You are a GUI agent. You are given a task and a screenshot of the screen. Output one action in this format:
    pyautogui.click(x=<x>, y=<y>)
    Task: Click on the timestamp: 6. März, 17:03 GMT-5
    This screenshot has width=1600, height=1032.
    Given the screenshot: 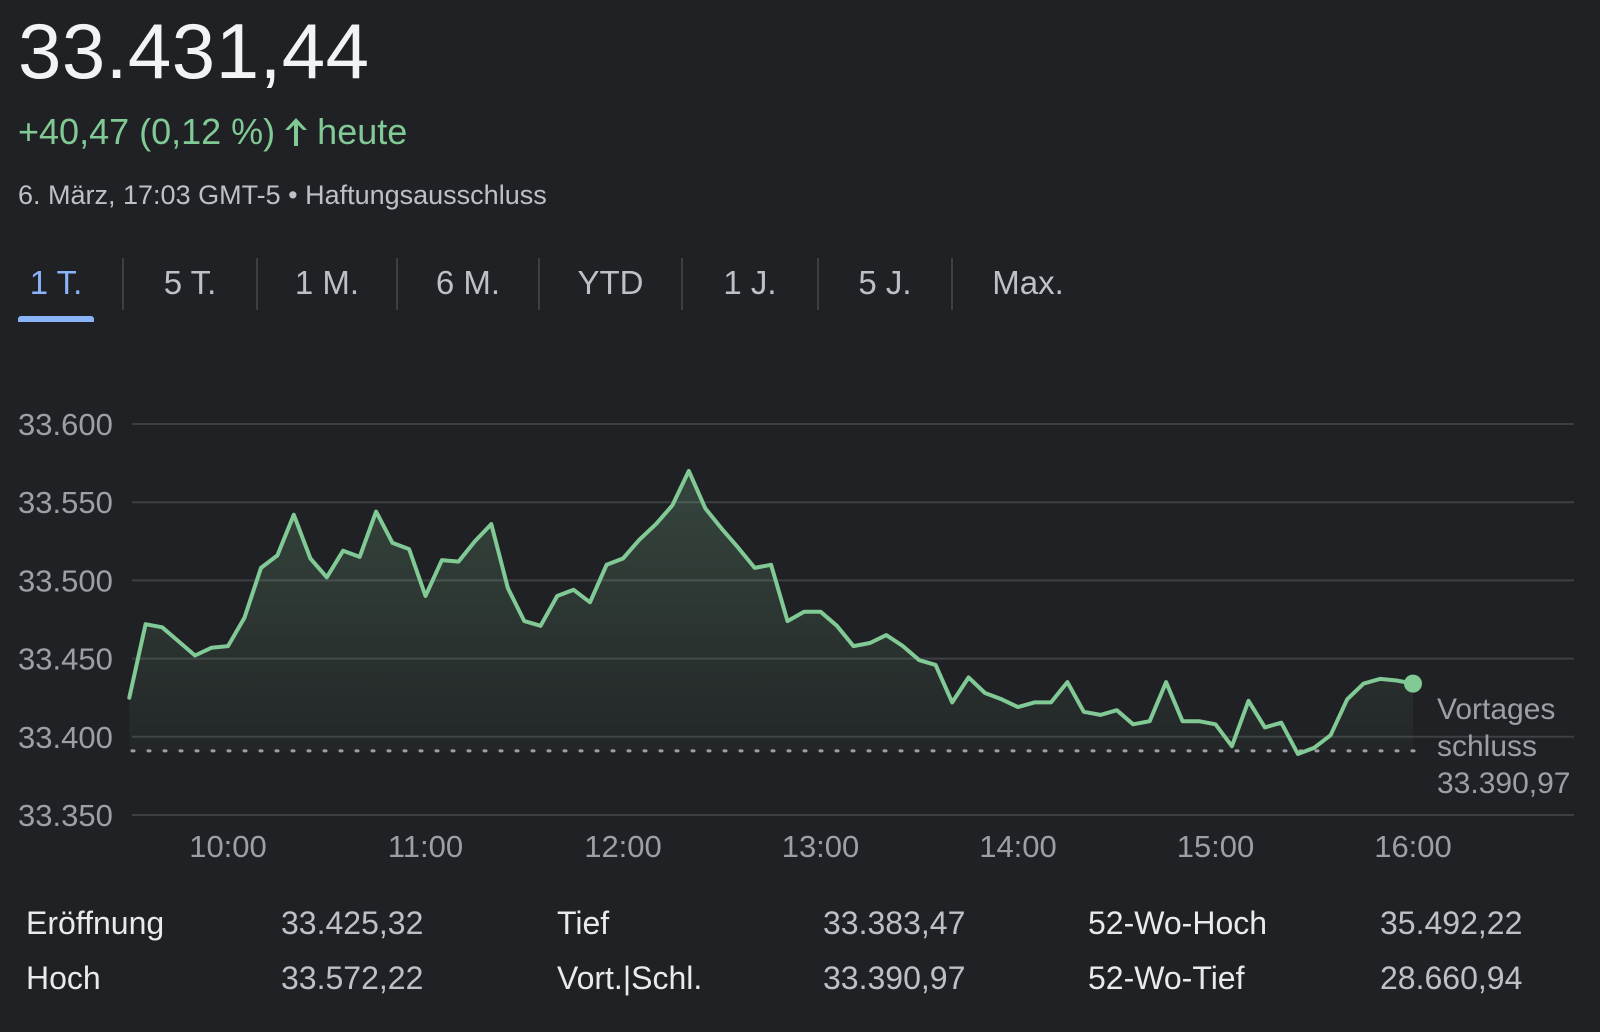 What is the action you would take?
    pyautogui.click(x=149, y=195)
    